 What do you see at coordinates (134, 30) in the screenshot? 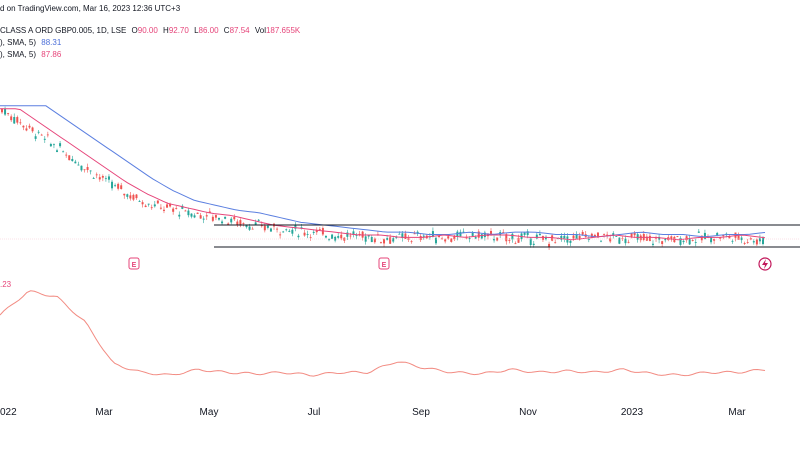
I see `open-label: O` at bounding box center [134, 30].